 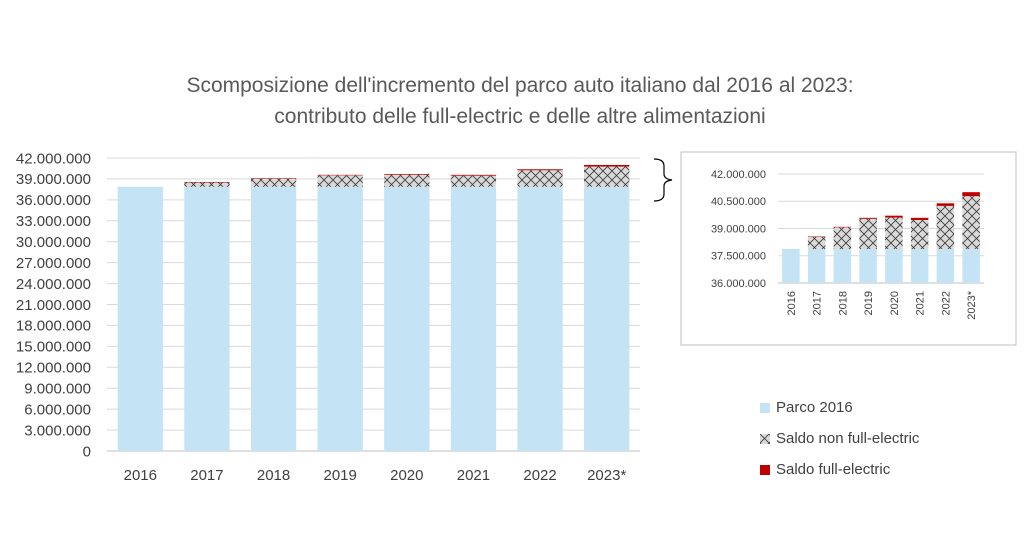 I want to click on y-tick-label: 3.000.000, so click(x=57, y=430).